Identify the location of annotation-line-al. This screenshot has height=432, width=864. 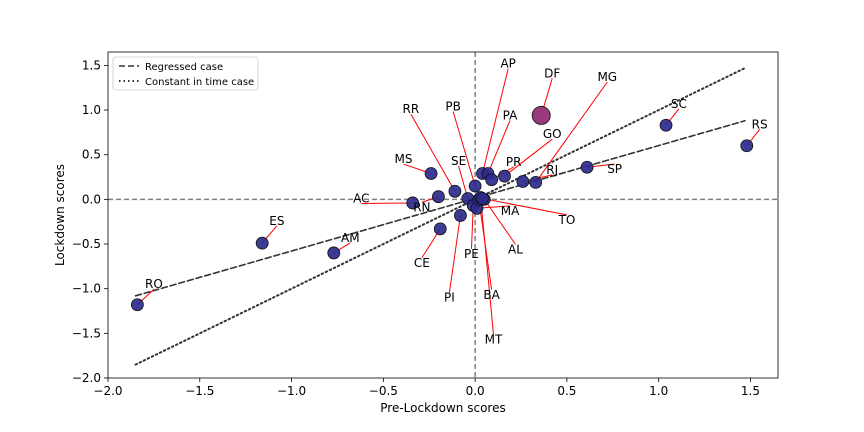
(499, 222).